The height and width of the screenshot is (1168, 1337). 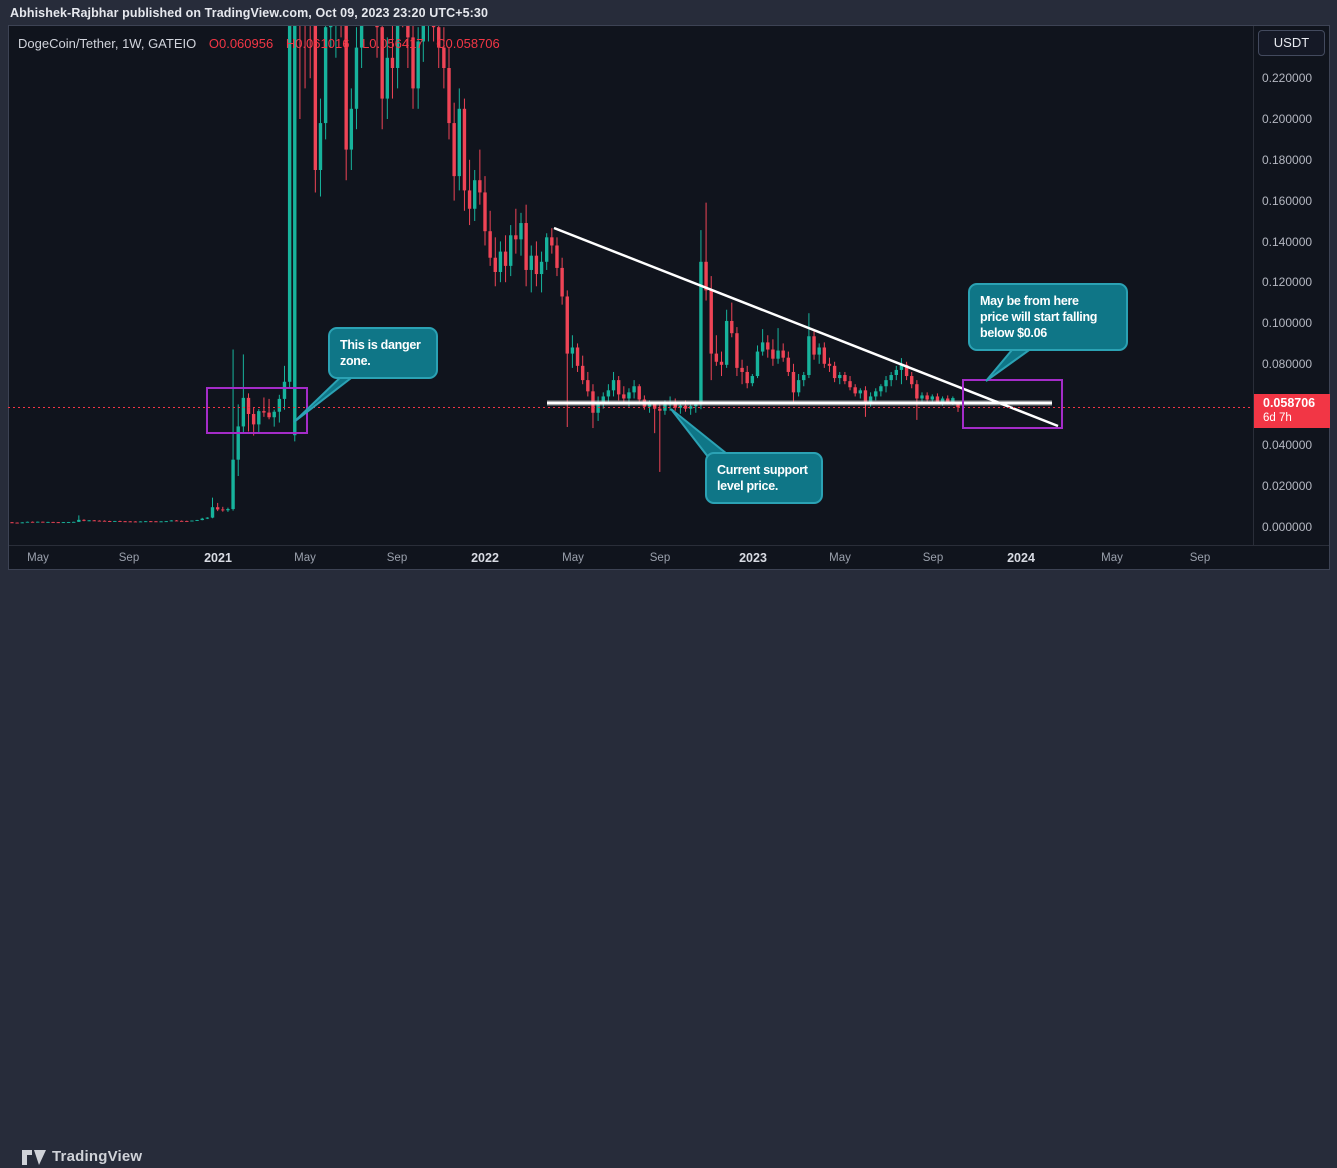 What do you see at coordinates (806, 327) in the screenshot?
I see `trendline` at bounding box center [806, 327].